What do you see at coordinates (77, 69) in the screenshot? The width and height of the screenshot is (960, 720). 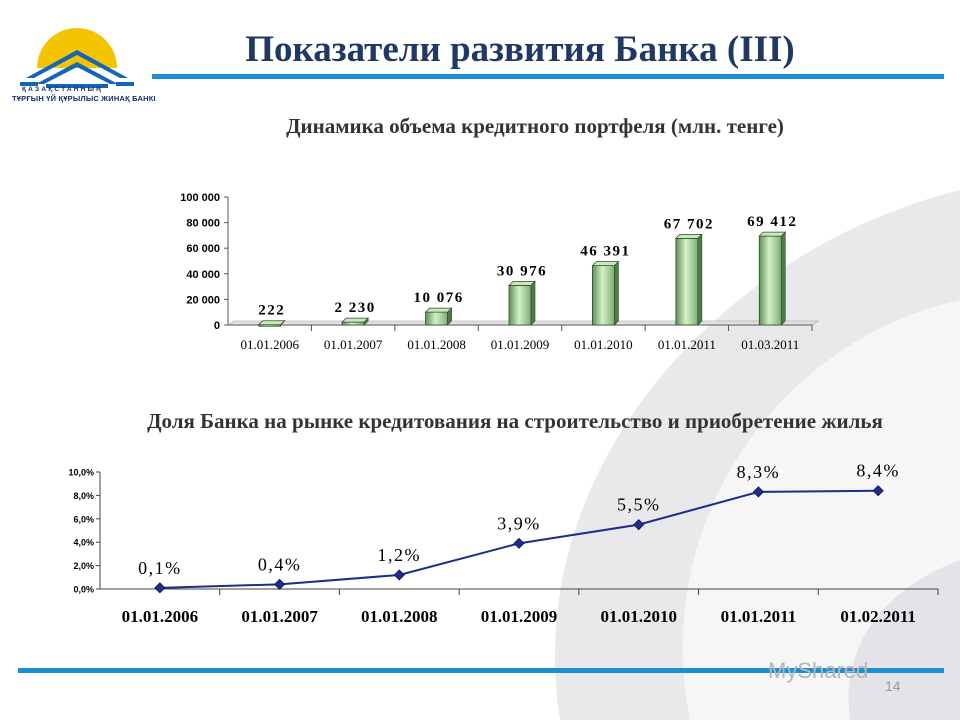 I see `bank-logo` at bounding box center [77, 69].